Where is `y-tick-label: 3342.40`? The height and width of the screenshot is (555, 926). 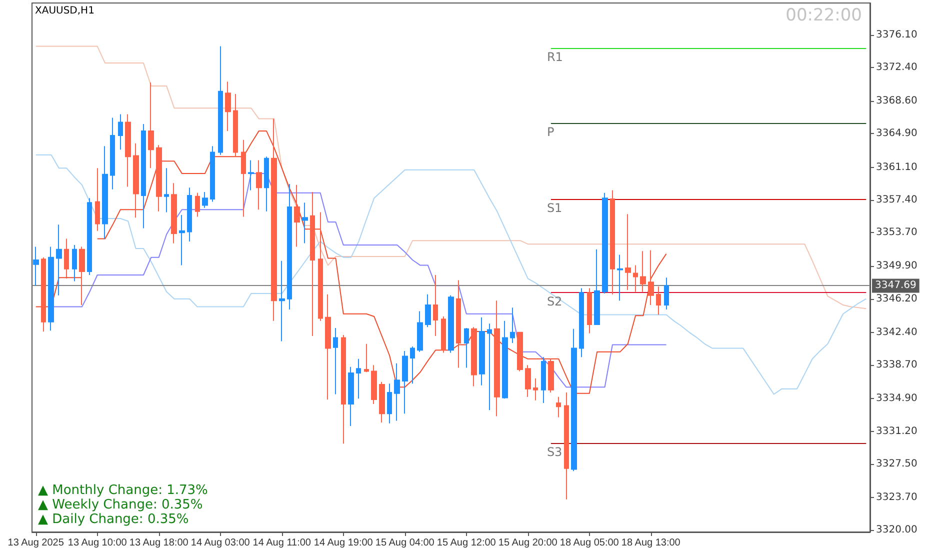
y-tick-label: 3342.40 is located at coordinates (897, 332).